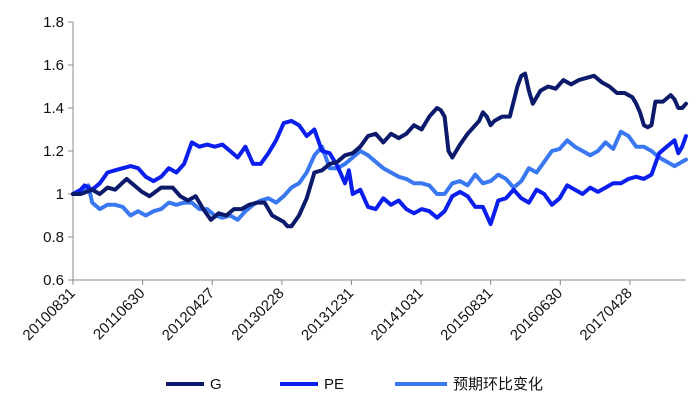  I want to click on x-tick-label: 20160630, so click(536, 314).